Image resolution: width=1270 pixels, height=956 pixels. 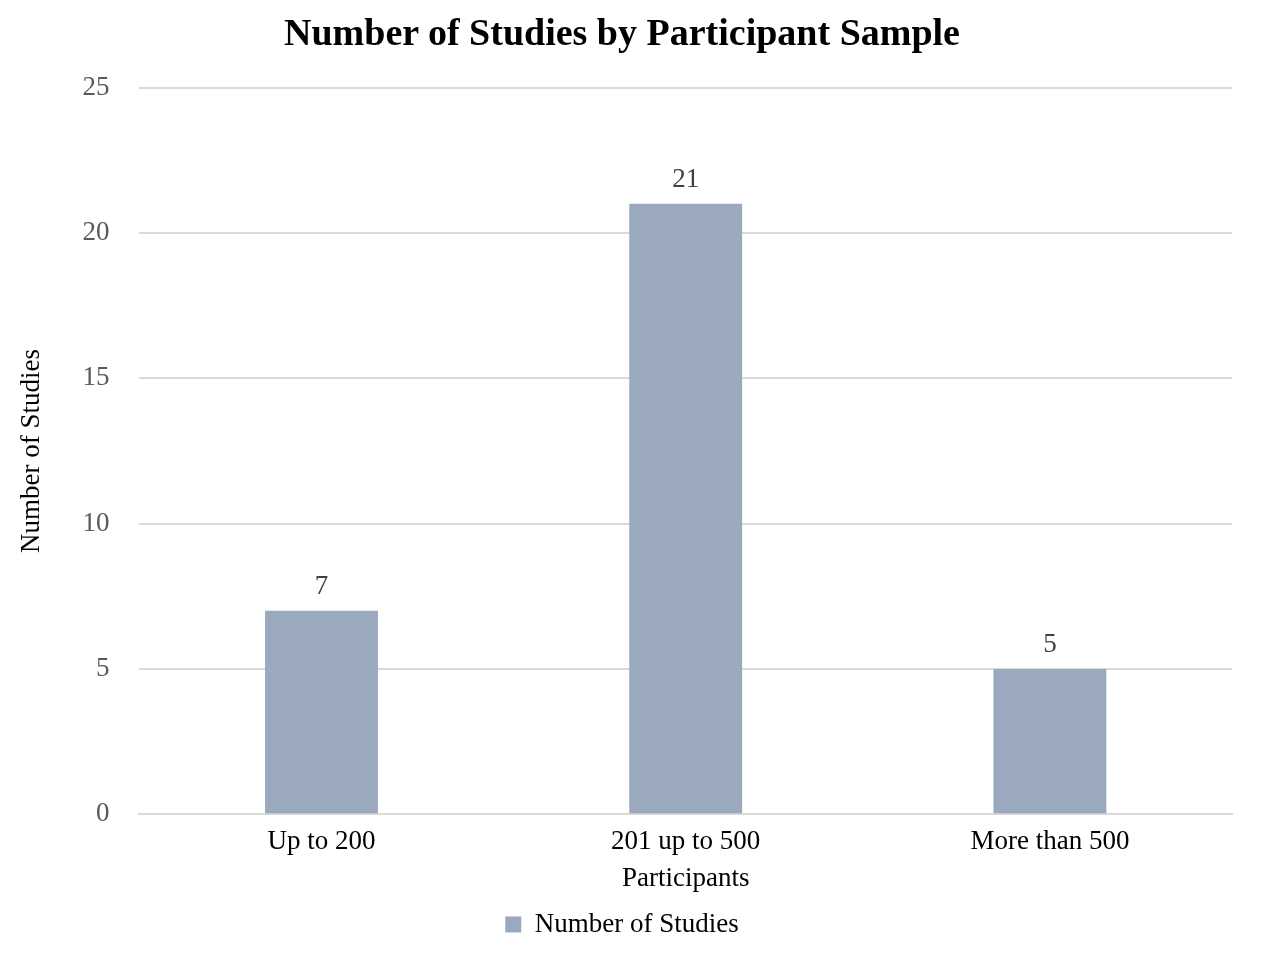 What do you see at coordinates (1050, 840) in the screenshot?
I see `x-tick-label: More than 500` at bounding box center [1050, 840].